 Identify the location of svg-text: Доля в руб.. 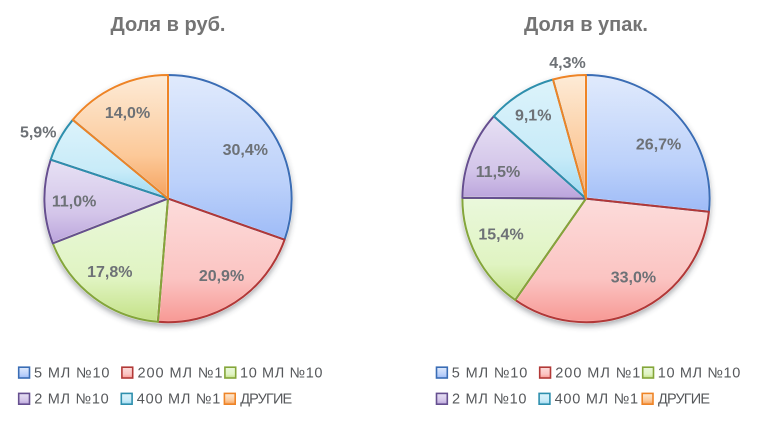
(168, 25).